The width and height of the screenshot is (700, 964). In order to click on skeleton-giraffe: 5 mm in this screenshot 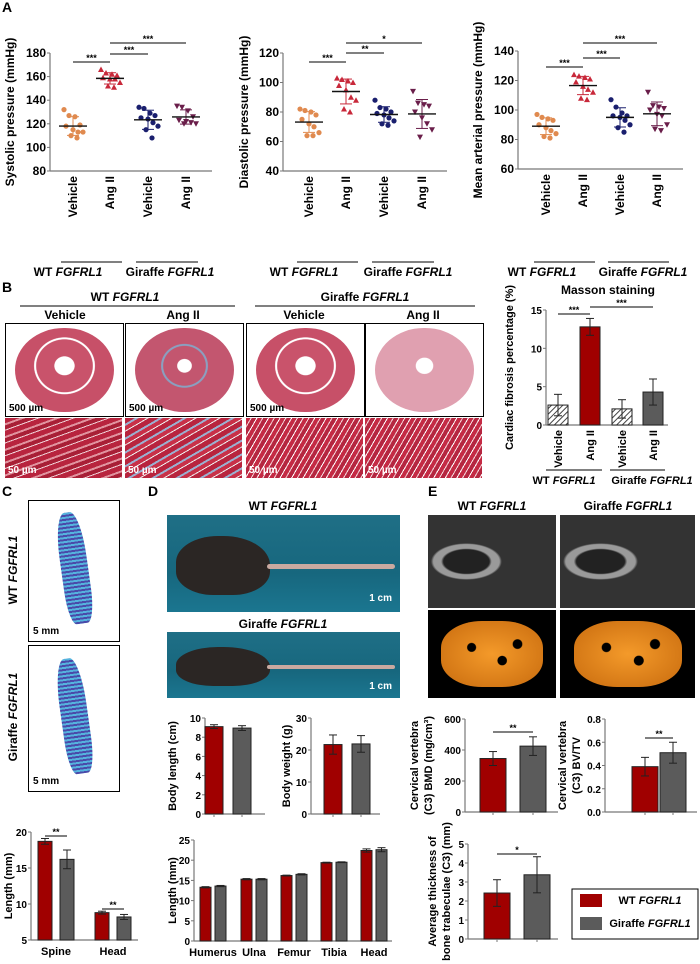, I will do `click(74, 718)`.